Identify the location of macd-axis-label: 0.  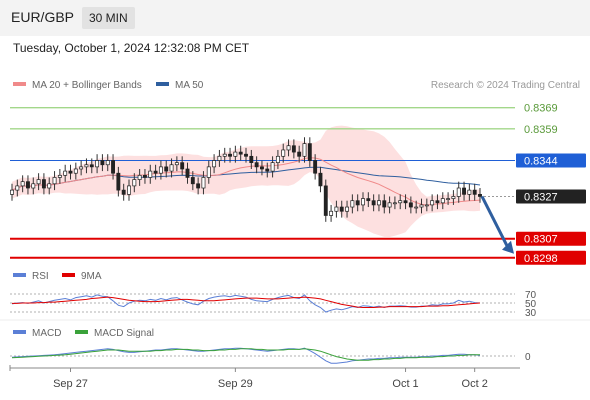
(528, 357).